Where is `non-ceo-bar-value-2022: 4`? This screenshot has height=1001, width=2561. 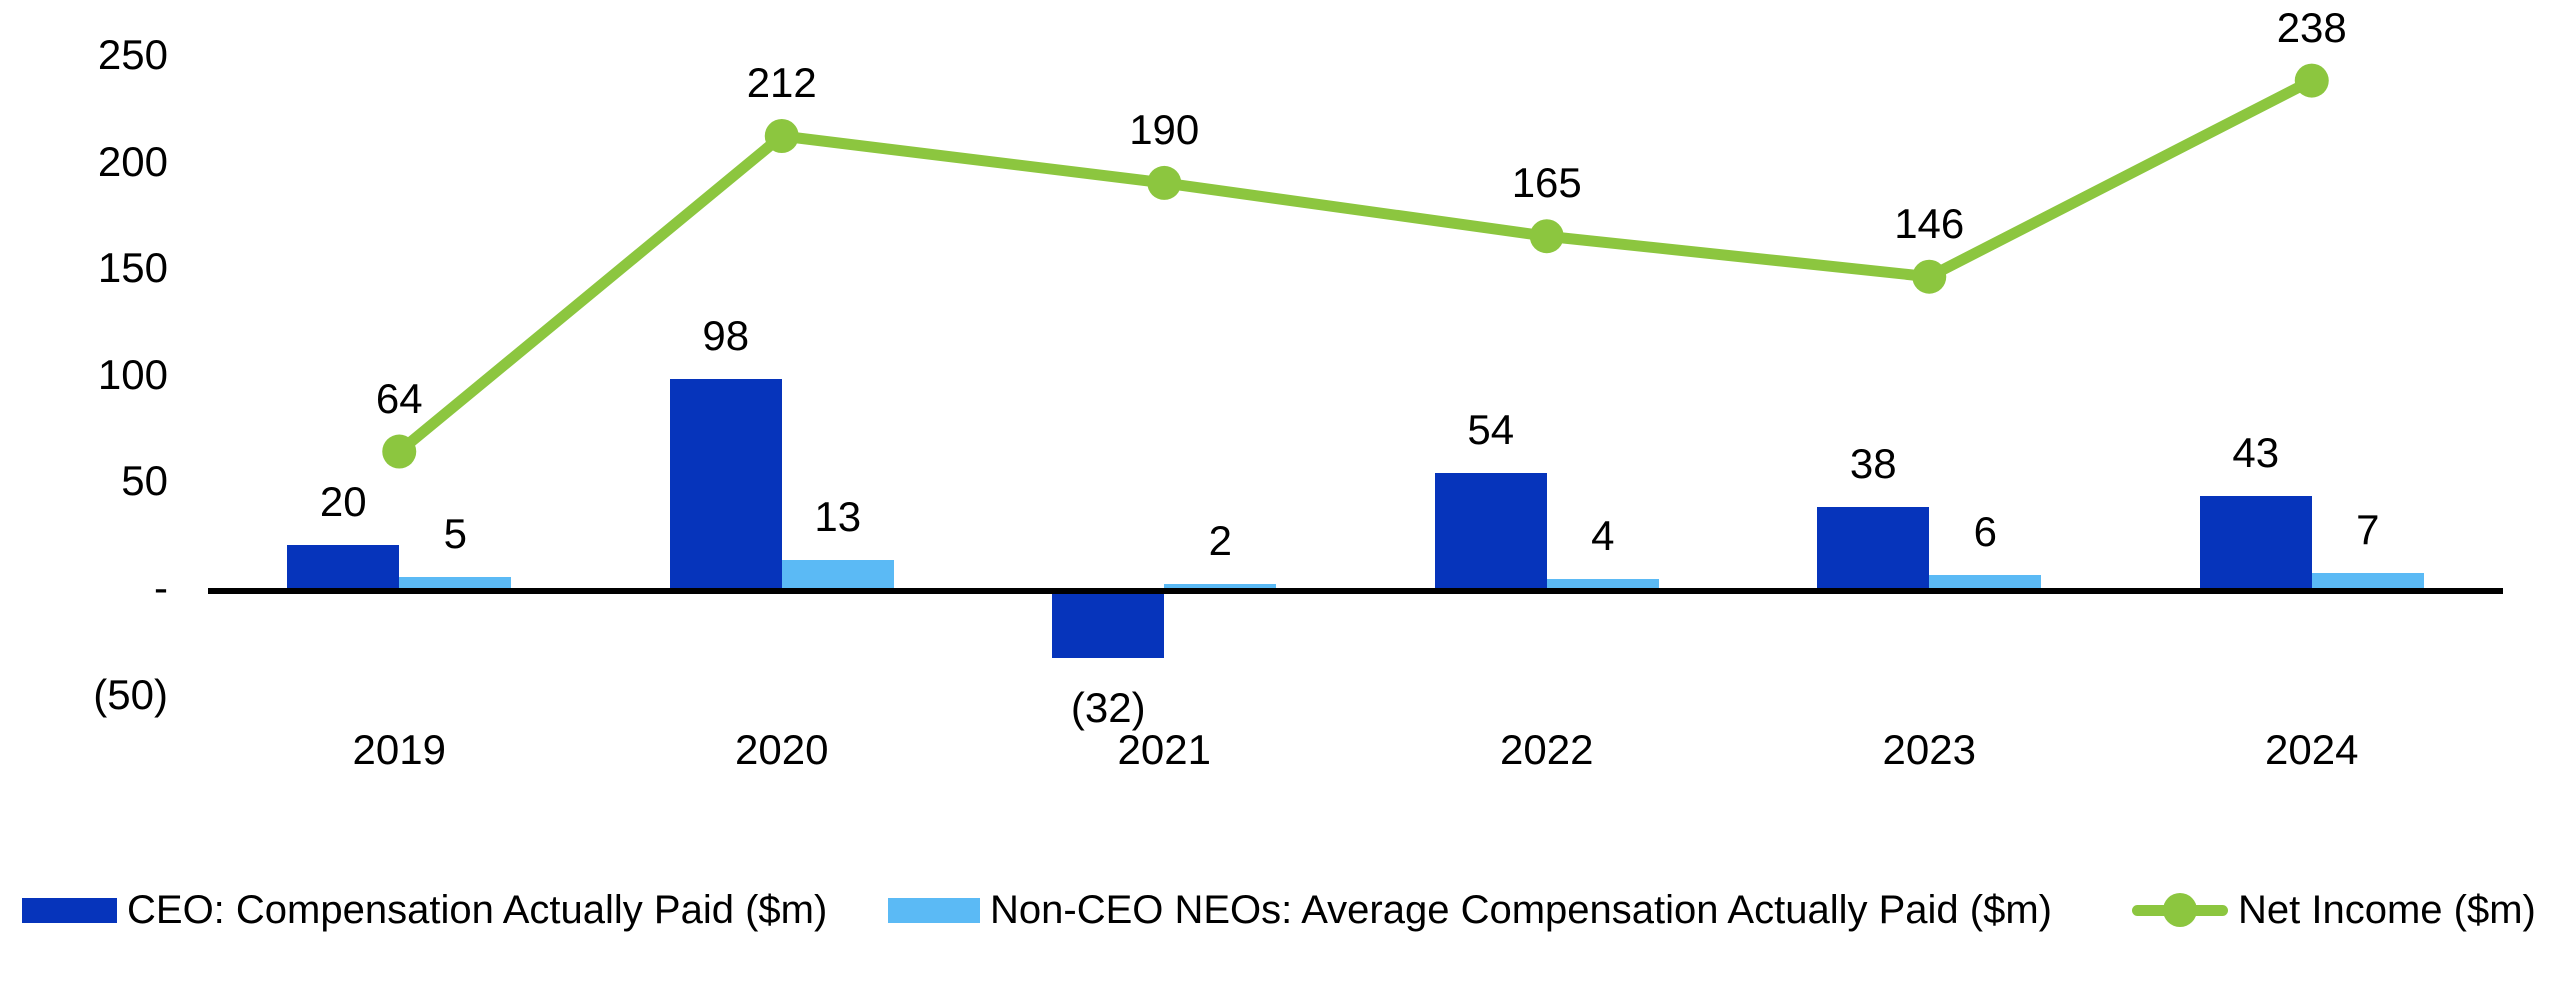
non-ceo-bar-value-2022: 4 is located at coordinates (1603, 536).